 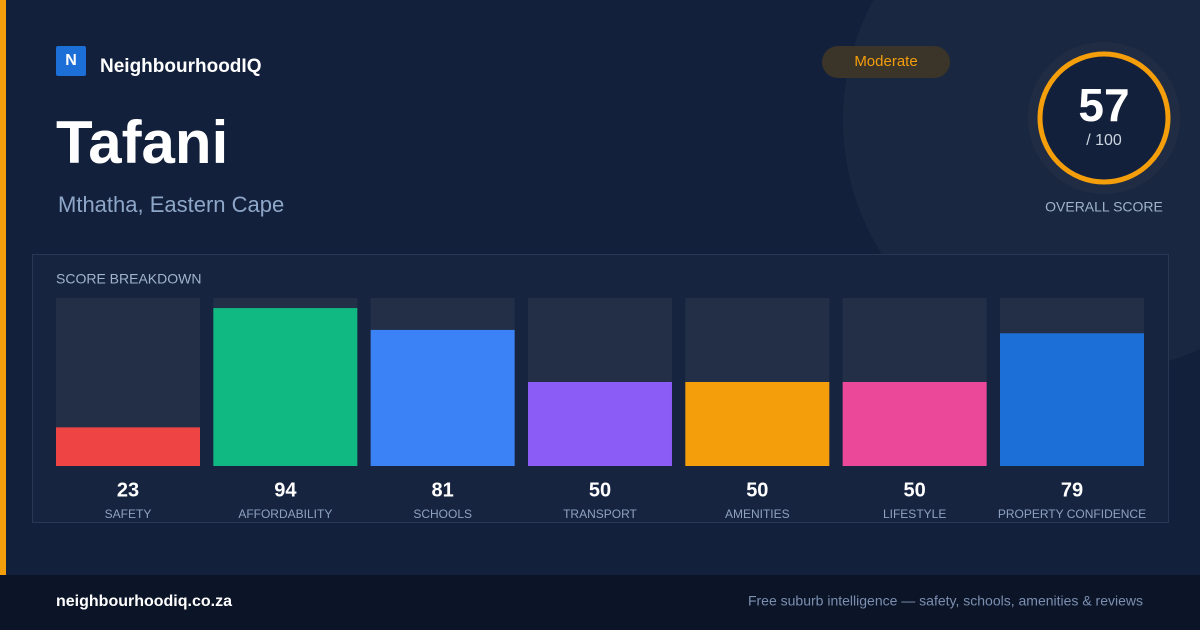 What do you see at coordinates (128, 490) in the screenshot?
I see `value-label: 23` at bounding box center [128, 490].